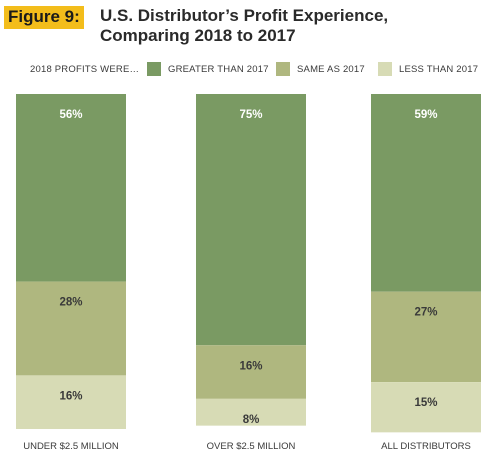  I want to click on legend-label-less: LESS THAN 2017, so click(439, 69).